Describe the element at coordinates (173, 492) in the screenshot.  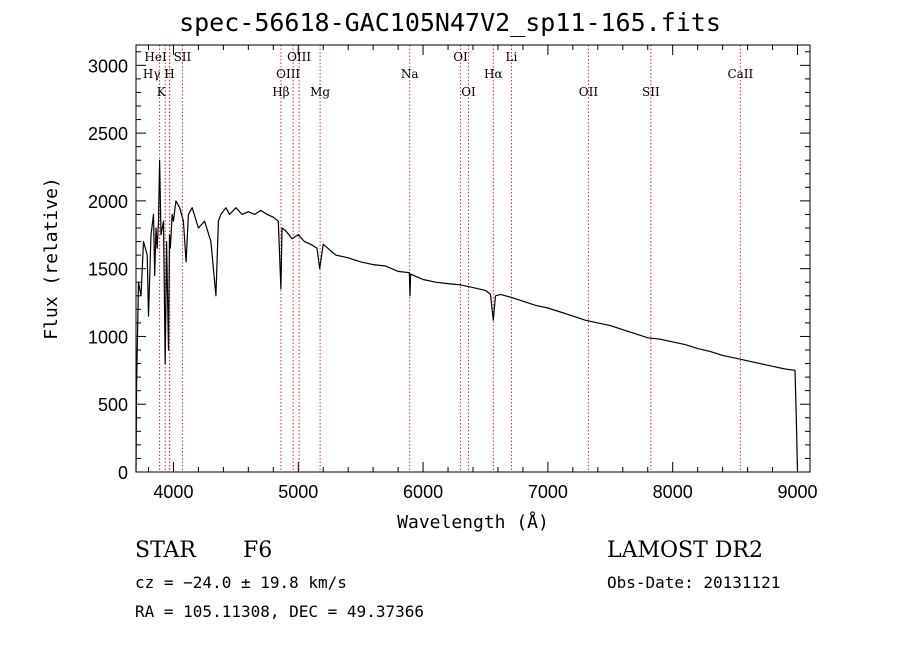
I see `x-tick-label: 4000` at that location.